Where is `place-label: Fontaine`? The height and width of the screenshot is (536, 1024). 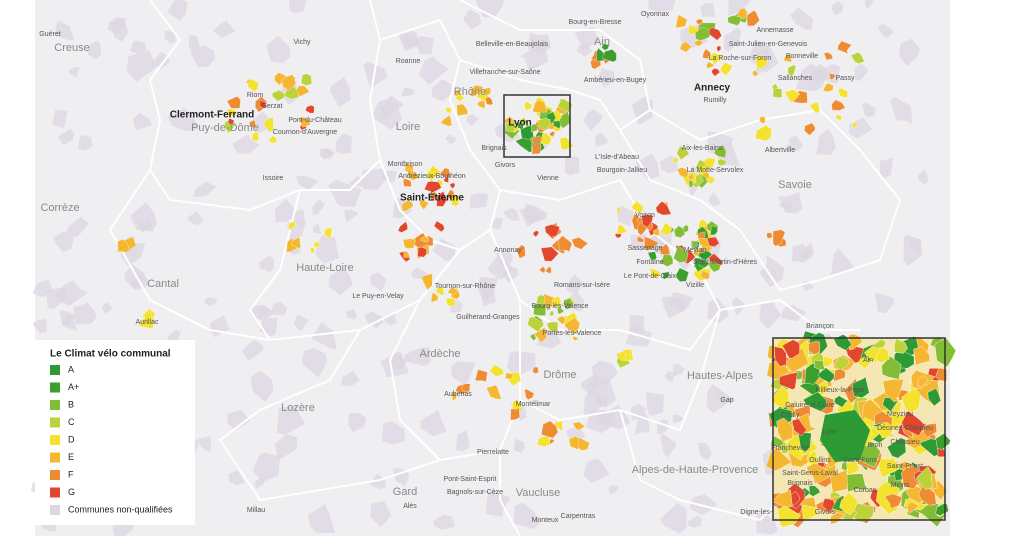
place-label: Fontaine is located at coordinates (649, 262).